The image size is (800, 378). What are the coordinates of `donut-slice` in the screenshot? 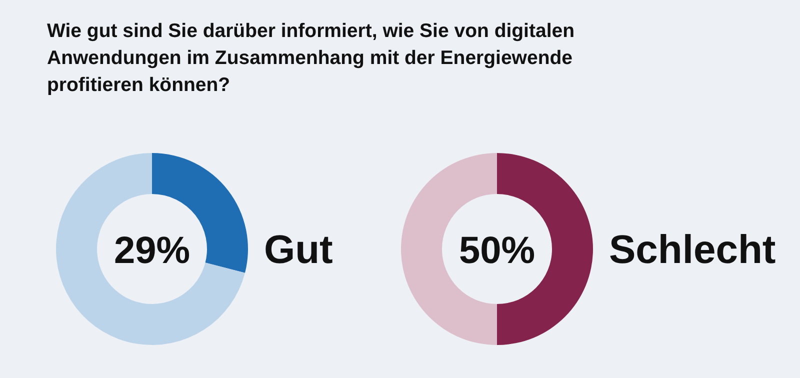 It's located at (150, 249).